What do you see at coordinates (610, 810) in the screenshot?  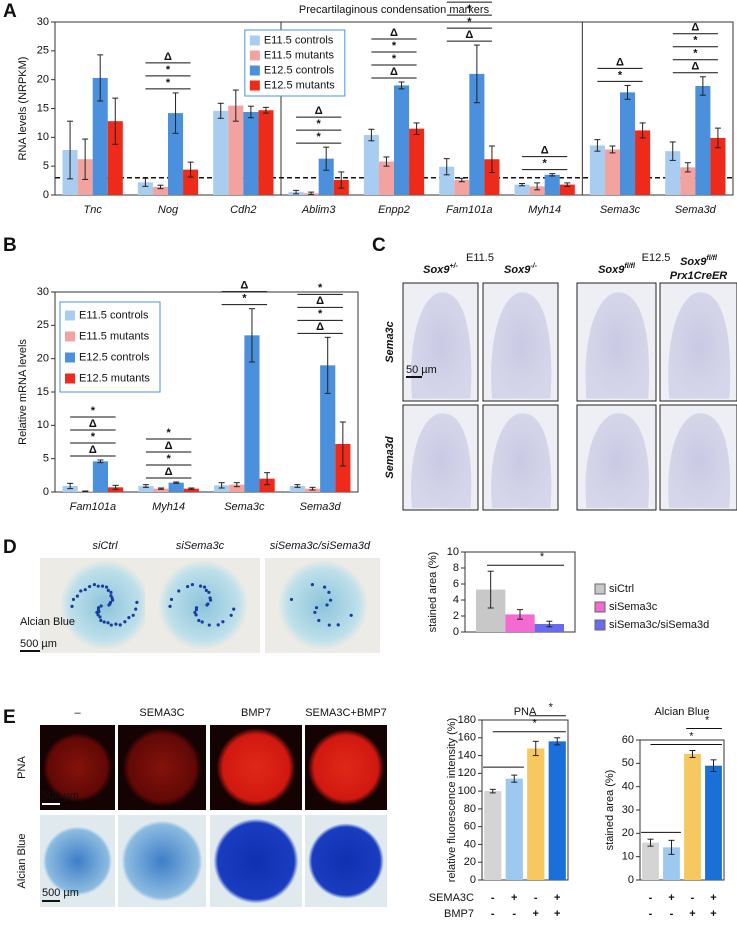 I see `y-axis-label: stained area (%)` at bounding box center [610, 810].